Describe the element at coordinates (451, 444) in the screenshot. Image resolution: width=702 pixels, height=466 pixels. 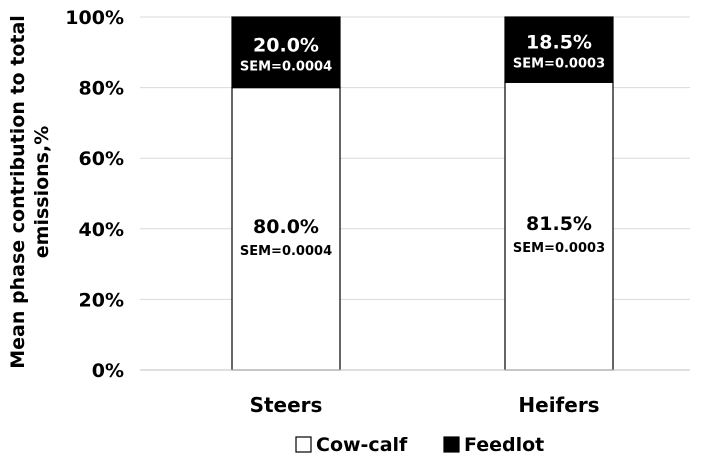
I see `legend-swatch-feedlot` at that location.